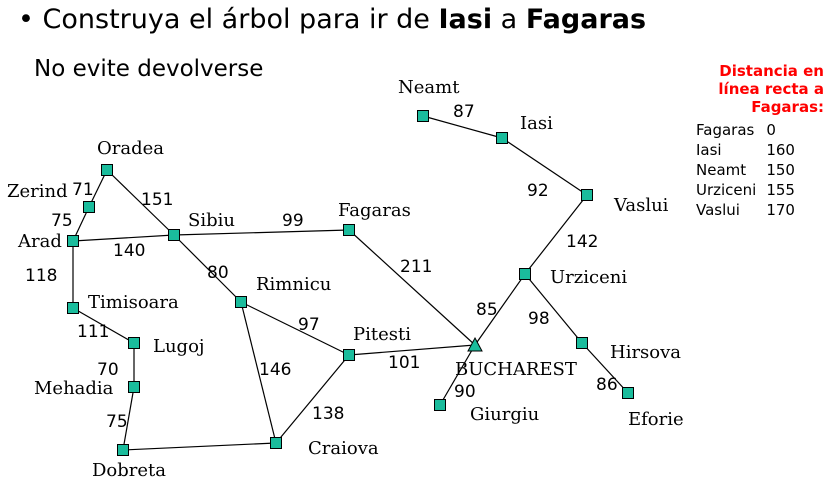 Image resolution: width=830 pixels, height=485 pixels. I want to click on distance-label-pitesti-bucharest: 101, so click(404, 363).